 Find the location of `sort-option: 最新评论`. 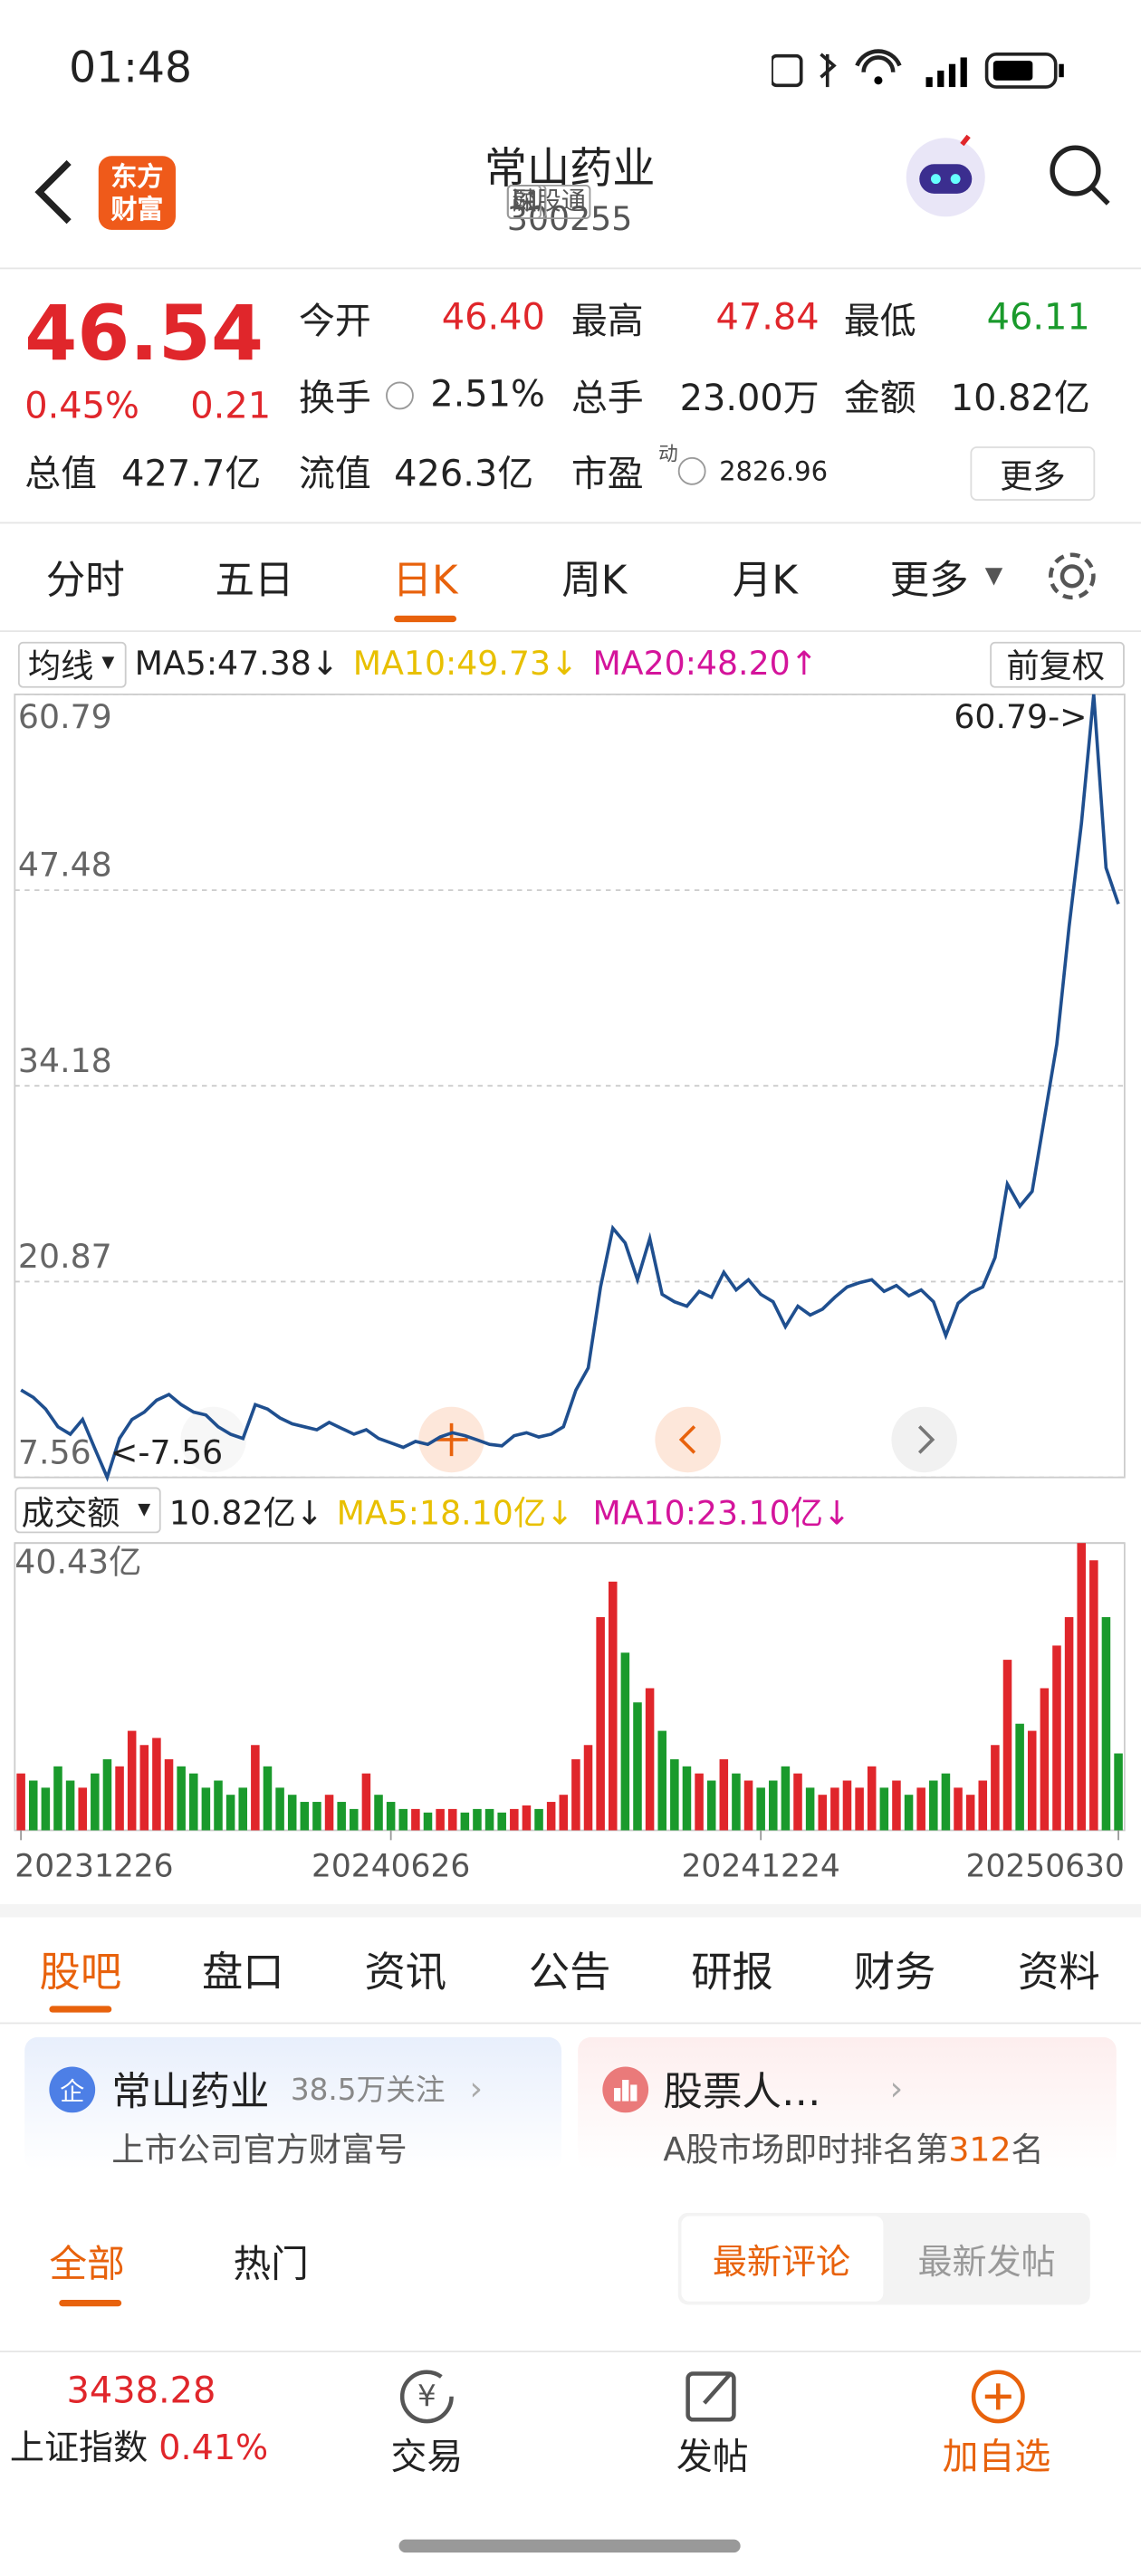

sort-option: 最新评论 is located at coordinates (782, 2262).